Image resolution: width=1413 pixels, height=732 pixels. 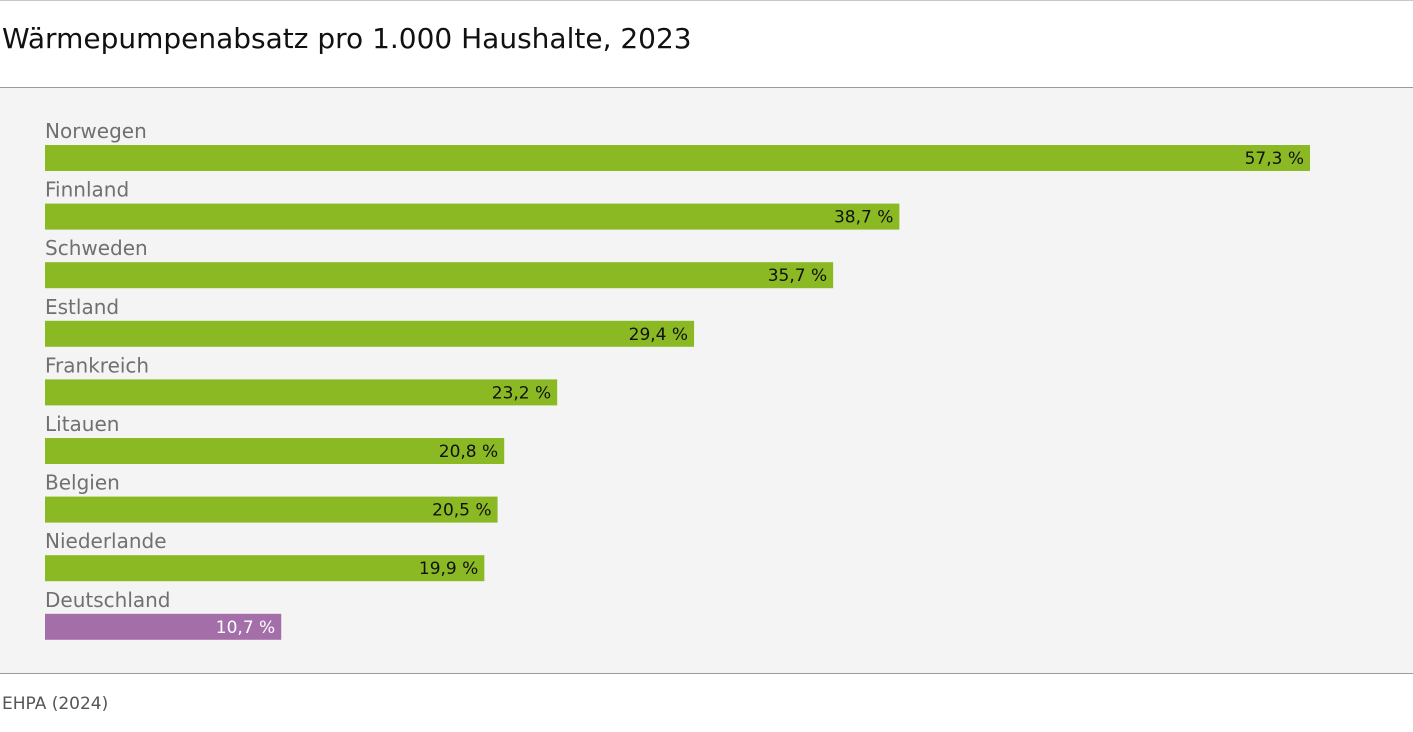 I want to click on bar-finnland, so click(x=472, y=216).